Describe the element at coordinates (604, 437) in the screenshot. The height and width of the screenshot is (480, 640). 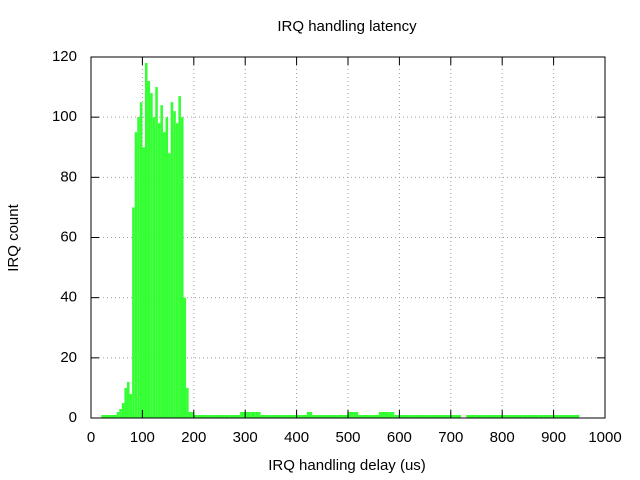
I see `x-tick-label: 1000` at that location.